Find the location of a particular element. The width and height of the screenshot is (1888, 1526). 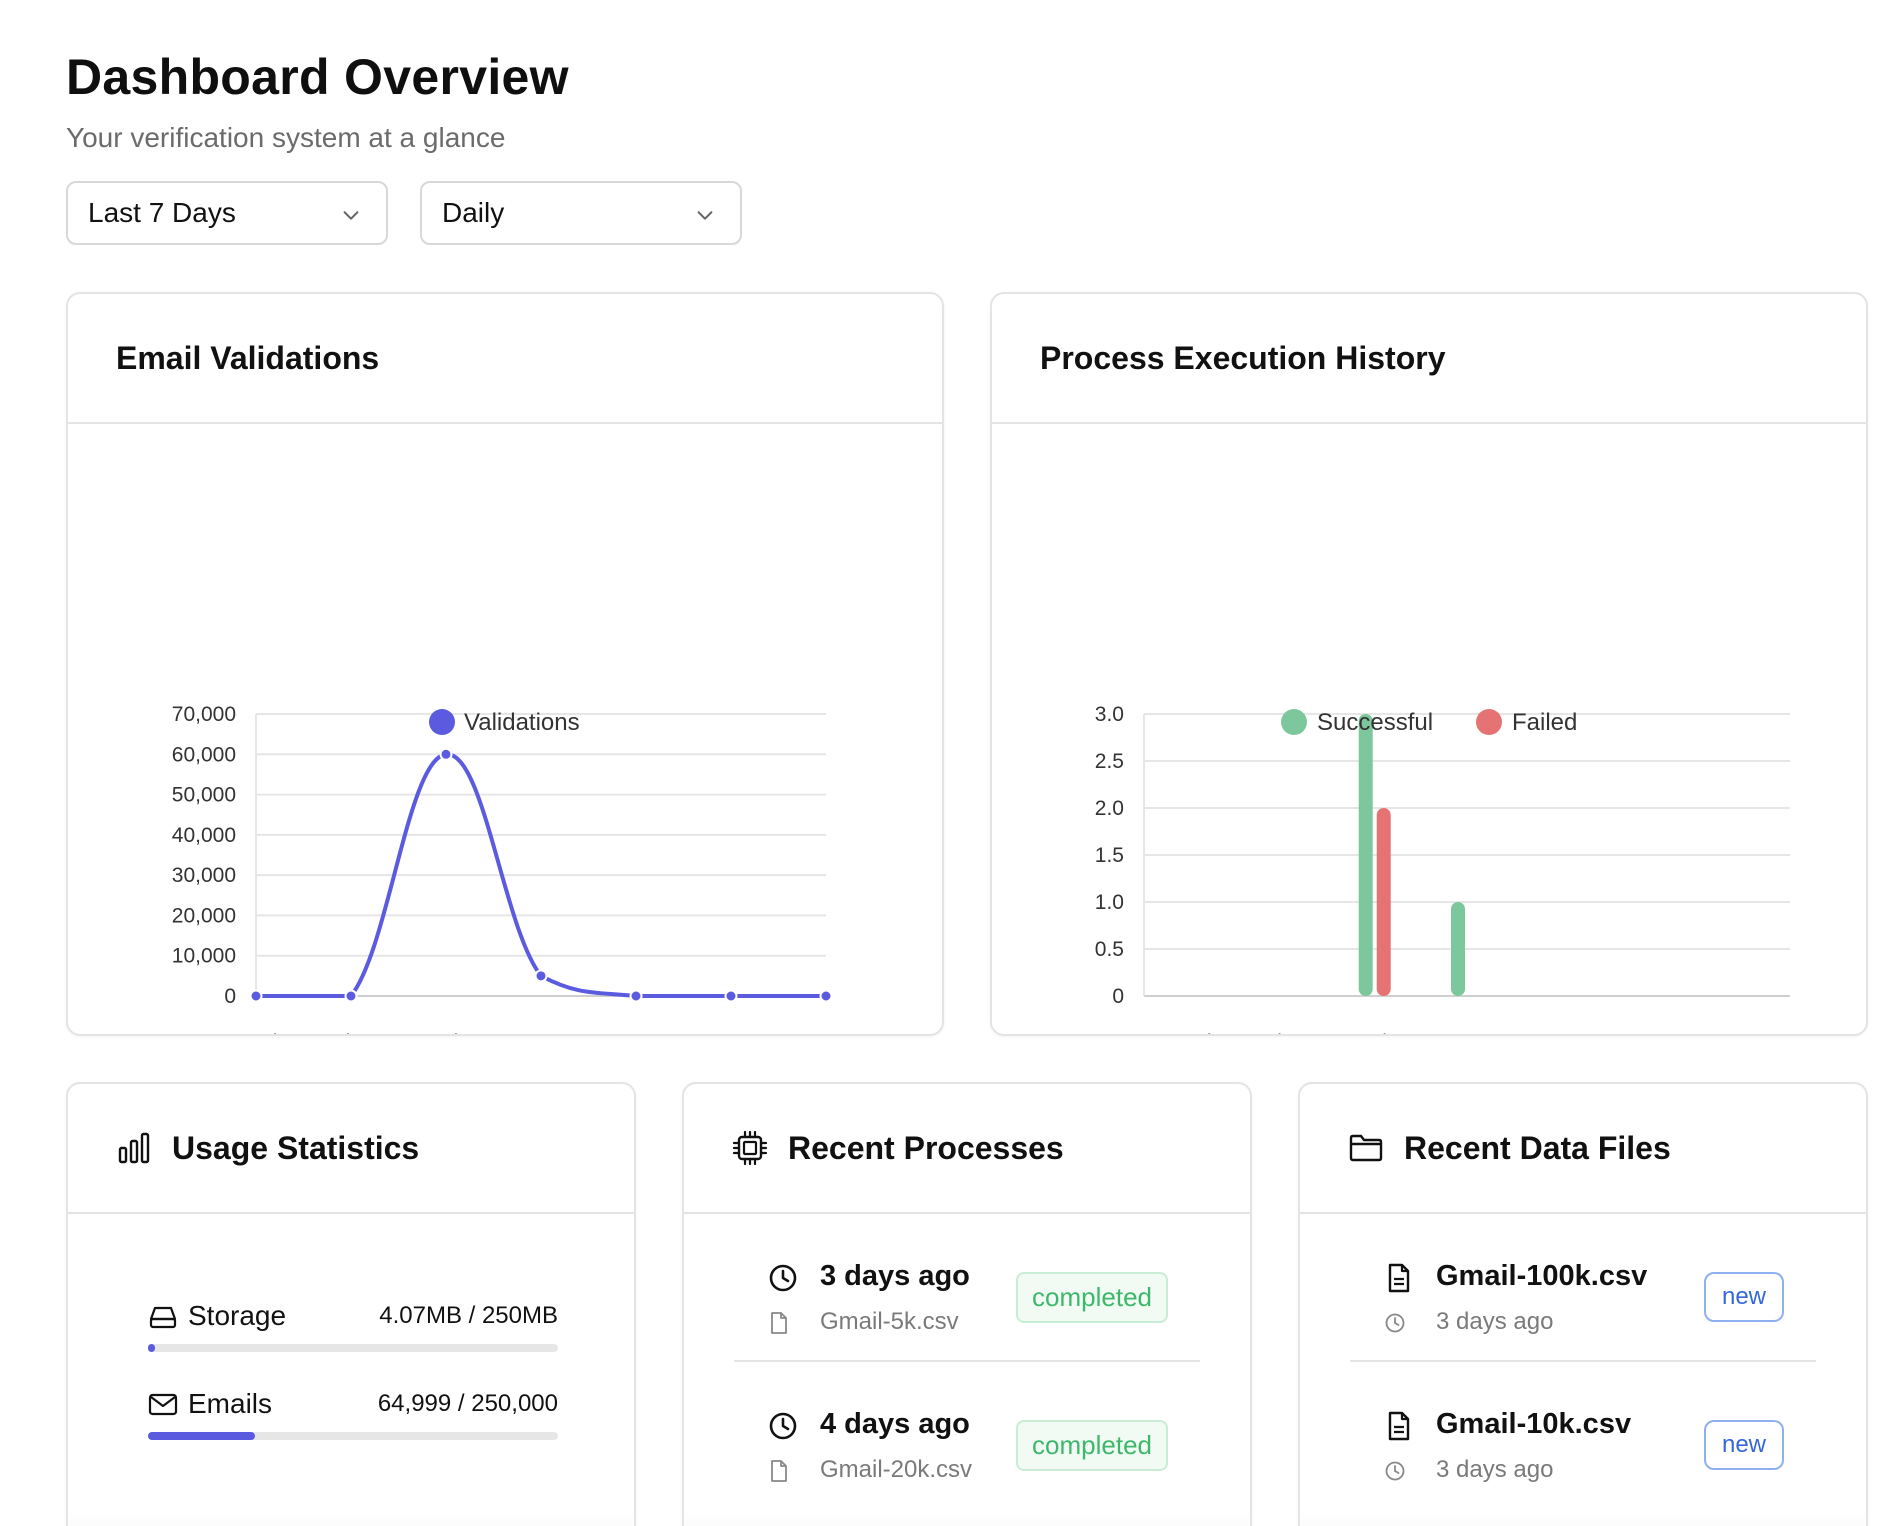

process-history-title: Process Execution History is located at coordinates (1429, 359).